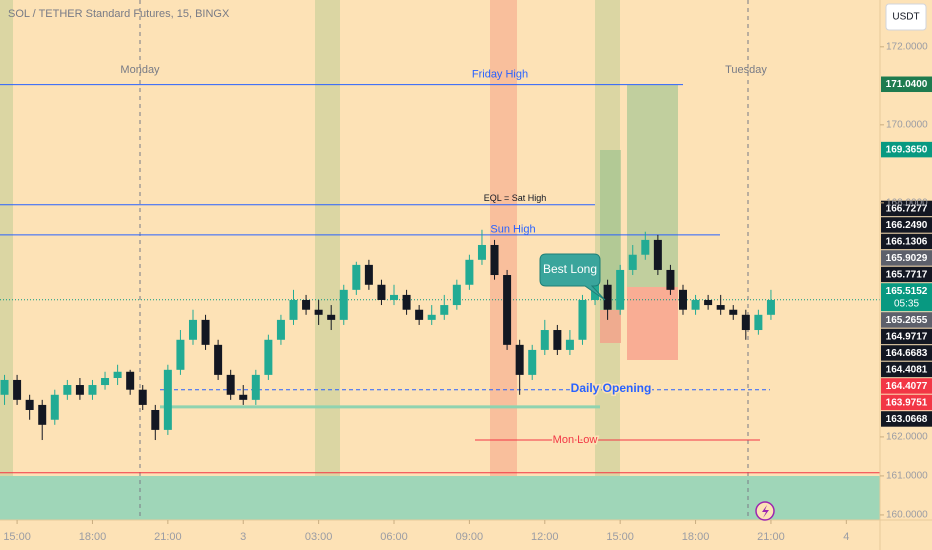 The image size is (932, 550). What do you see at coordinates (907, 46) in the screenshot?
I see `y-tick-label: 172.0000` at bounding box center [907, 46].